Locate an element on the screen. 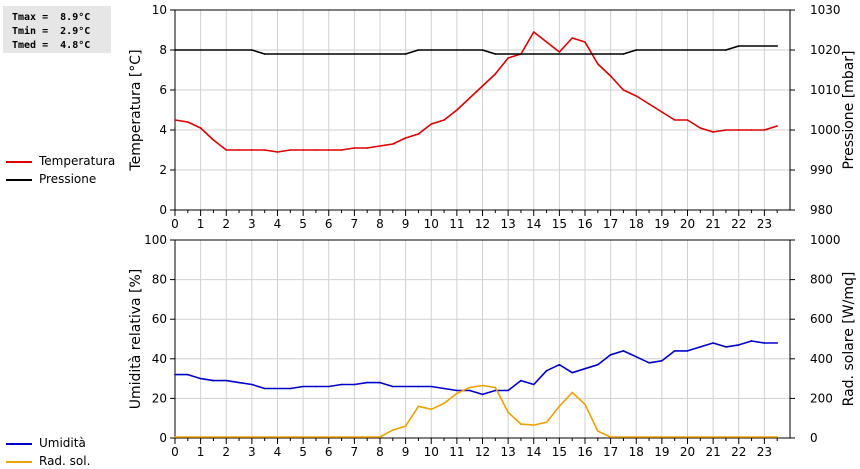  legend-label-pressione: Pressione is located at coordinates (68, 179).